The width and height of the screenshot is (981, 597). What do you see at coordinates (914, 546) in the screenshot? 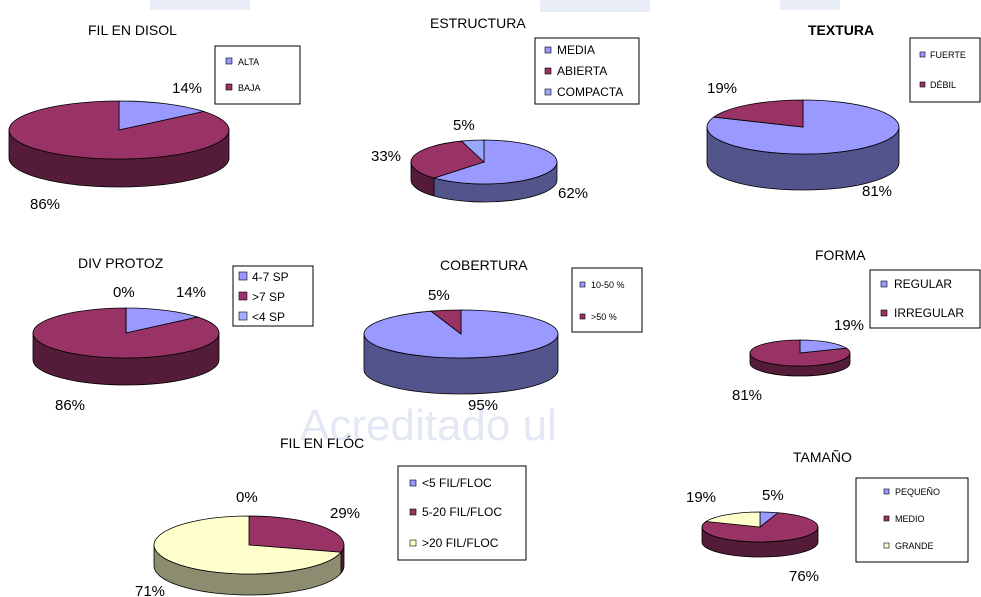
I see `legend-entry: GRANDE` at bounding box center [914, 546].